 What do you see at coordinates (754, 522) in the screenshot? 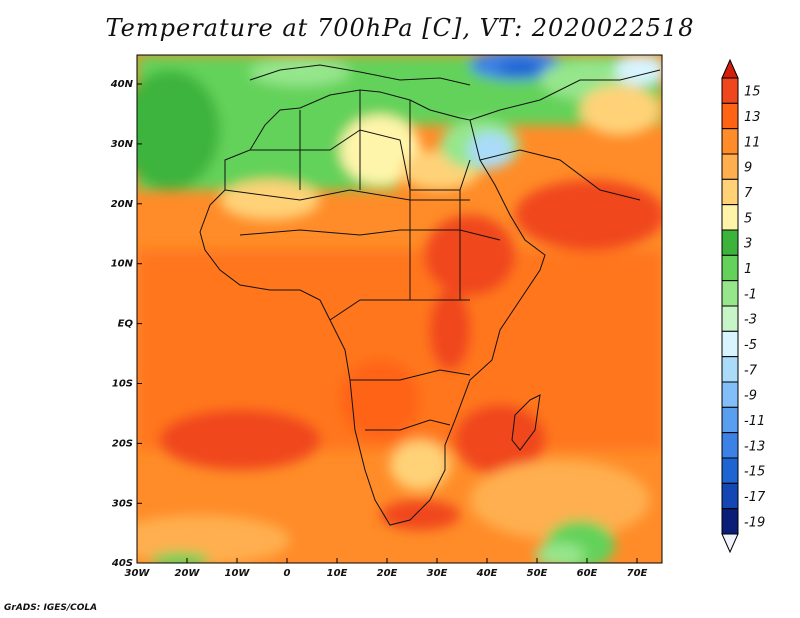
I see `colorbar-label: -19` at bounding box center [754, 522].